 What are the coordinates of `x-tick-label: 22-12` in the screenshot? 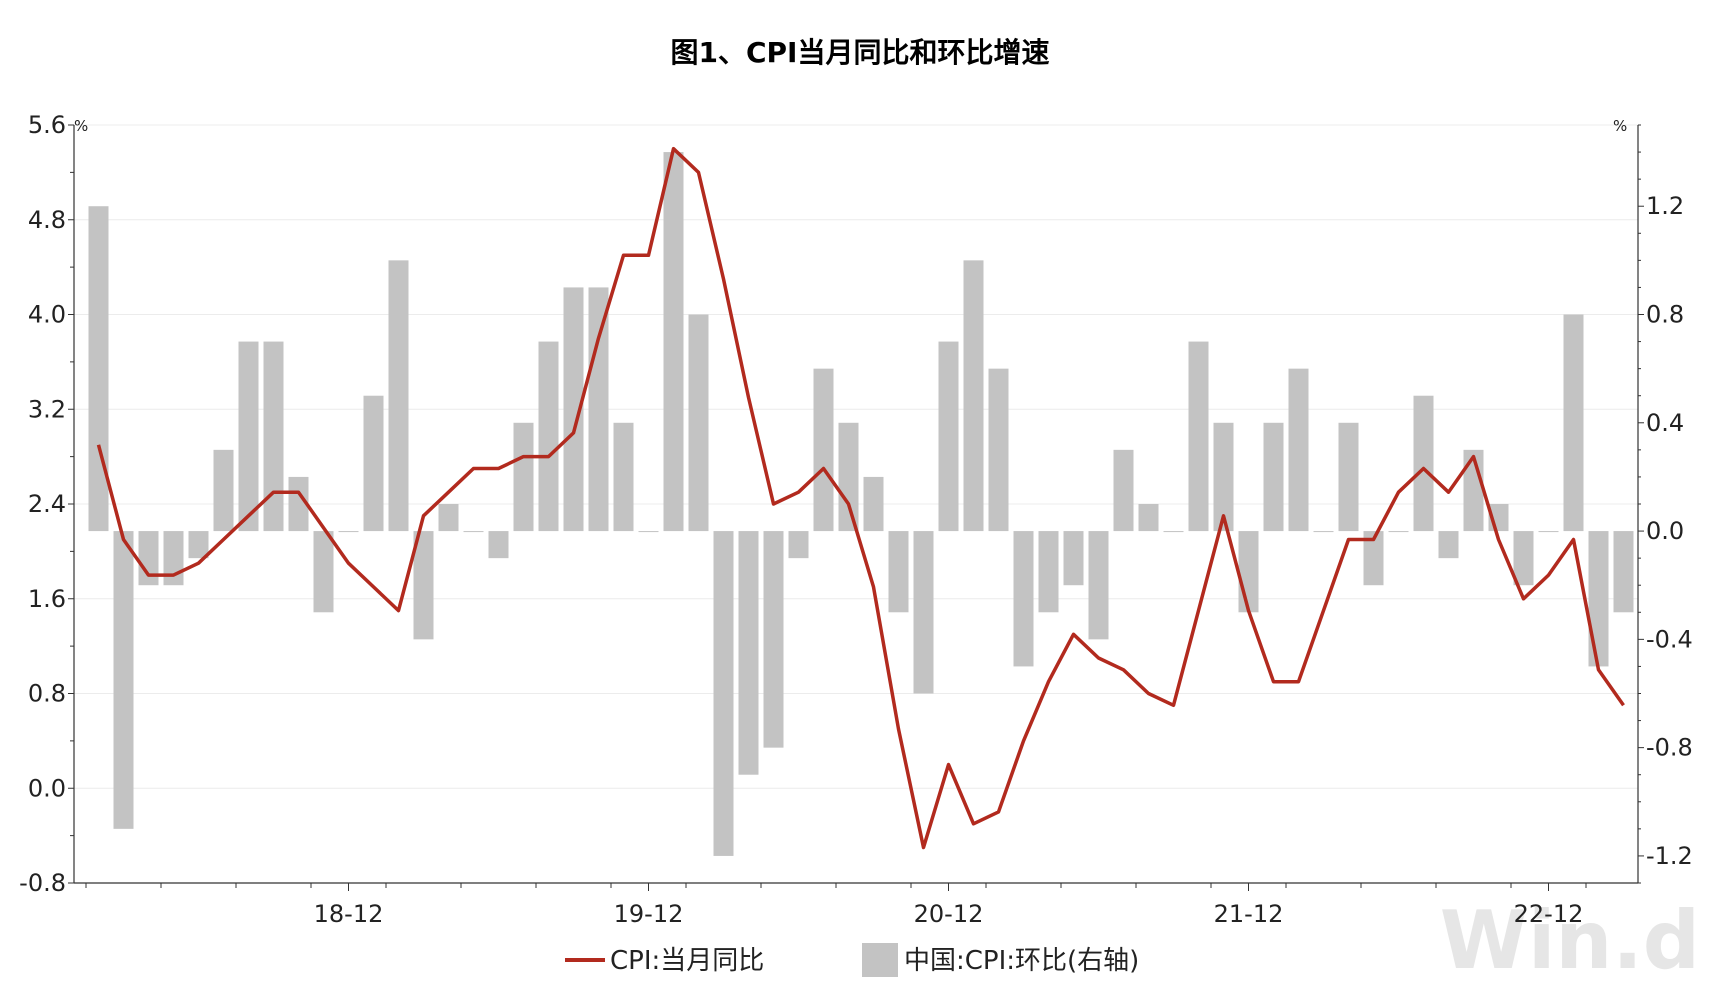 It's located at (1549, 914).